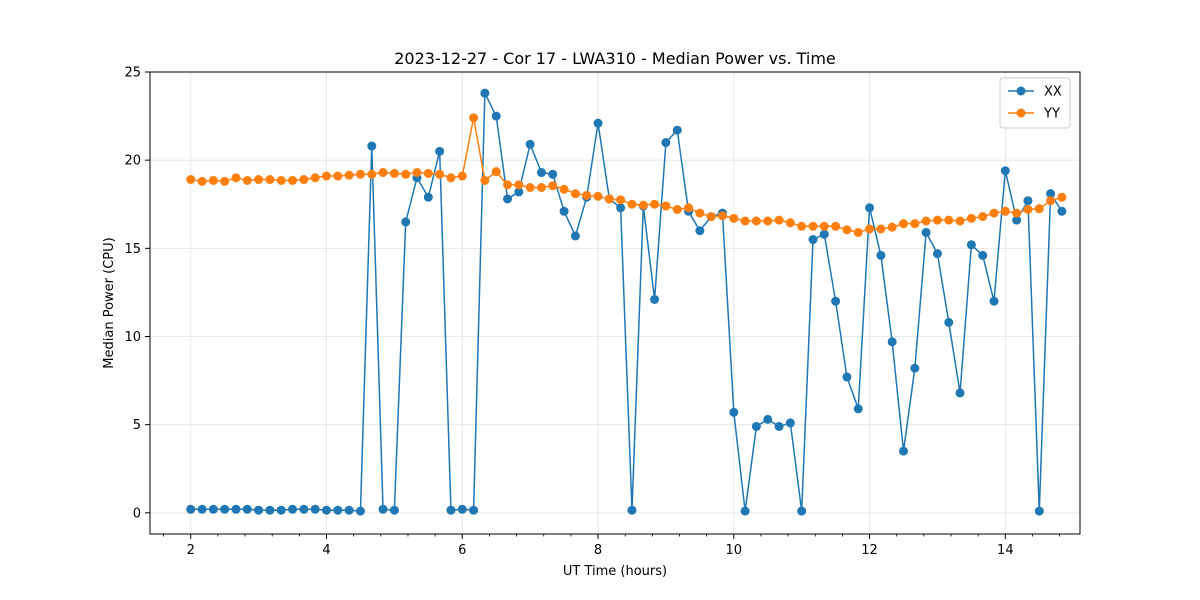  Describe the element at coordinates (1035, 92) in the screenshot. I see `legend-item-xx: XX` at that location.